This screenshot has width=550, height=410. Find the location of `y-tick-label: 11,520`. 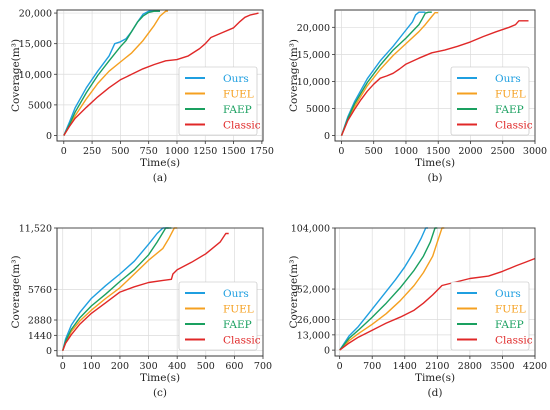

y-tick-label: 11,520 is located at coordinates (35, 229).